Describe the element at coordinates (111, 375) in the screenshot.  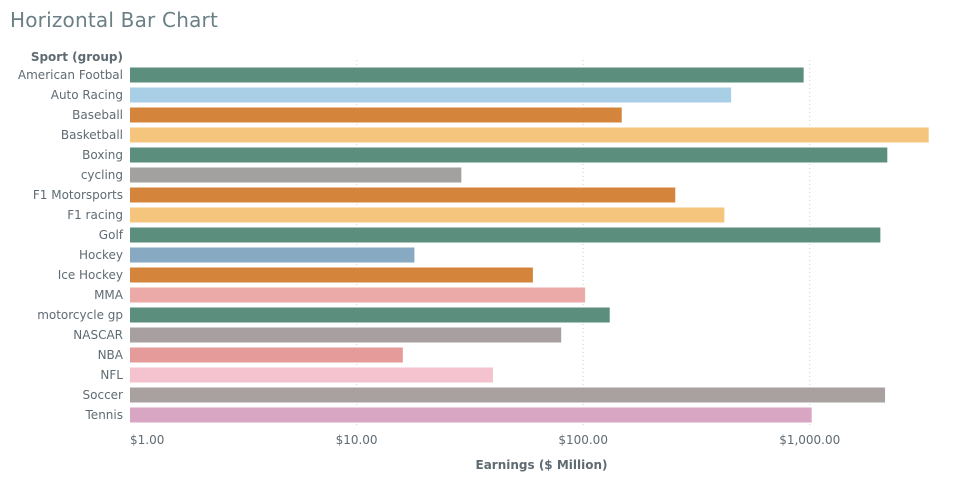
I see `category-label: NFL` at that location.